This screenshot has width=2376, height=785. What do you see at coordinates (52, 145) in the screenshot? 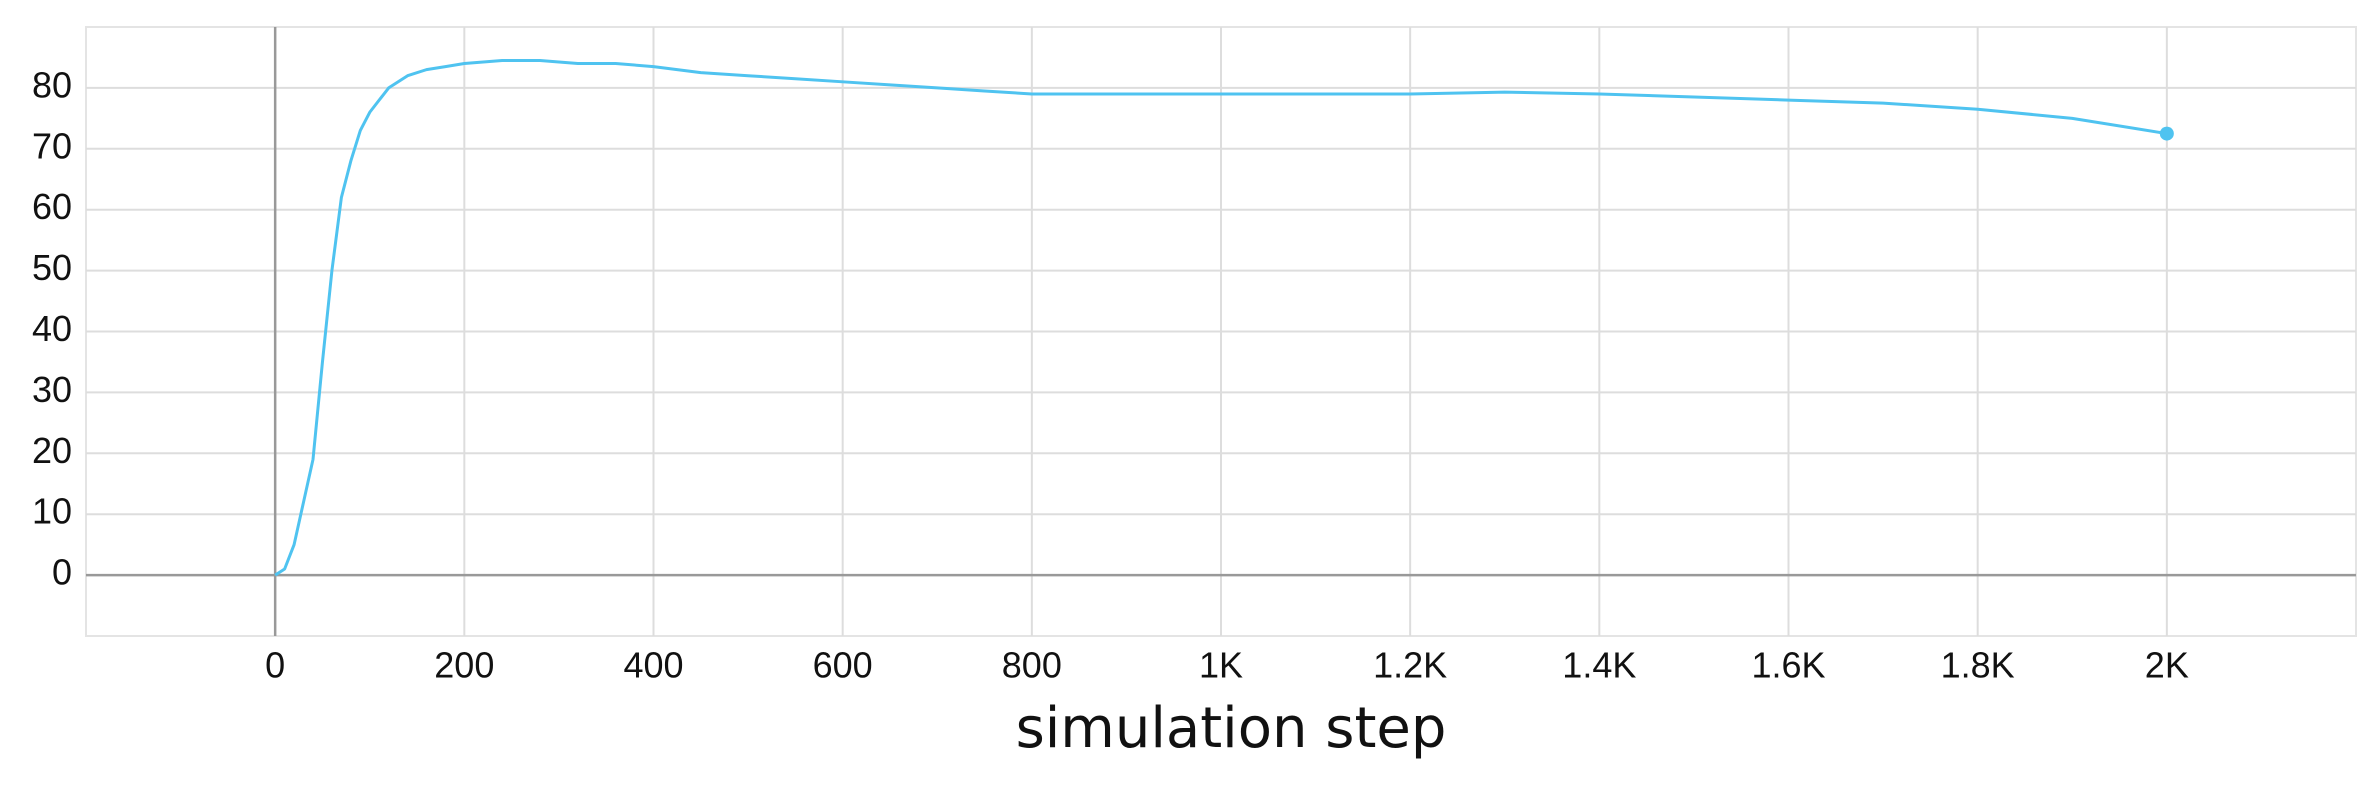
I see `y-tick-label: 70` at bounding box center [52, 145].